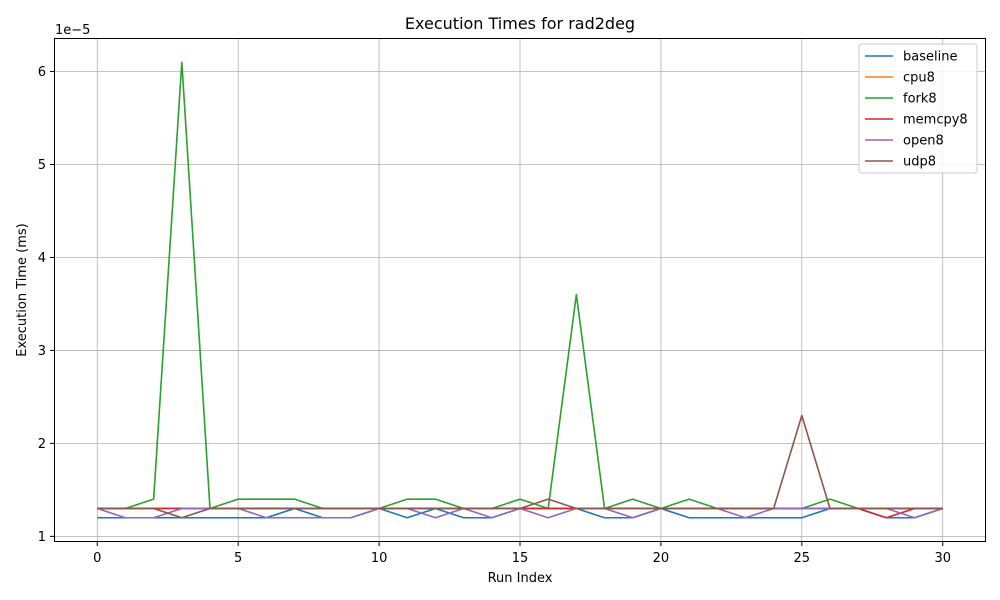  I want to click on legend-label-baseline: baseline, so click(930, 57).